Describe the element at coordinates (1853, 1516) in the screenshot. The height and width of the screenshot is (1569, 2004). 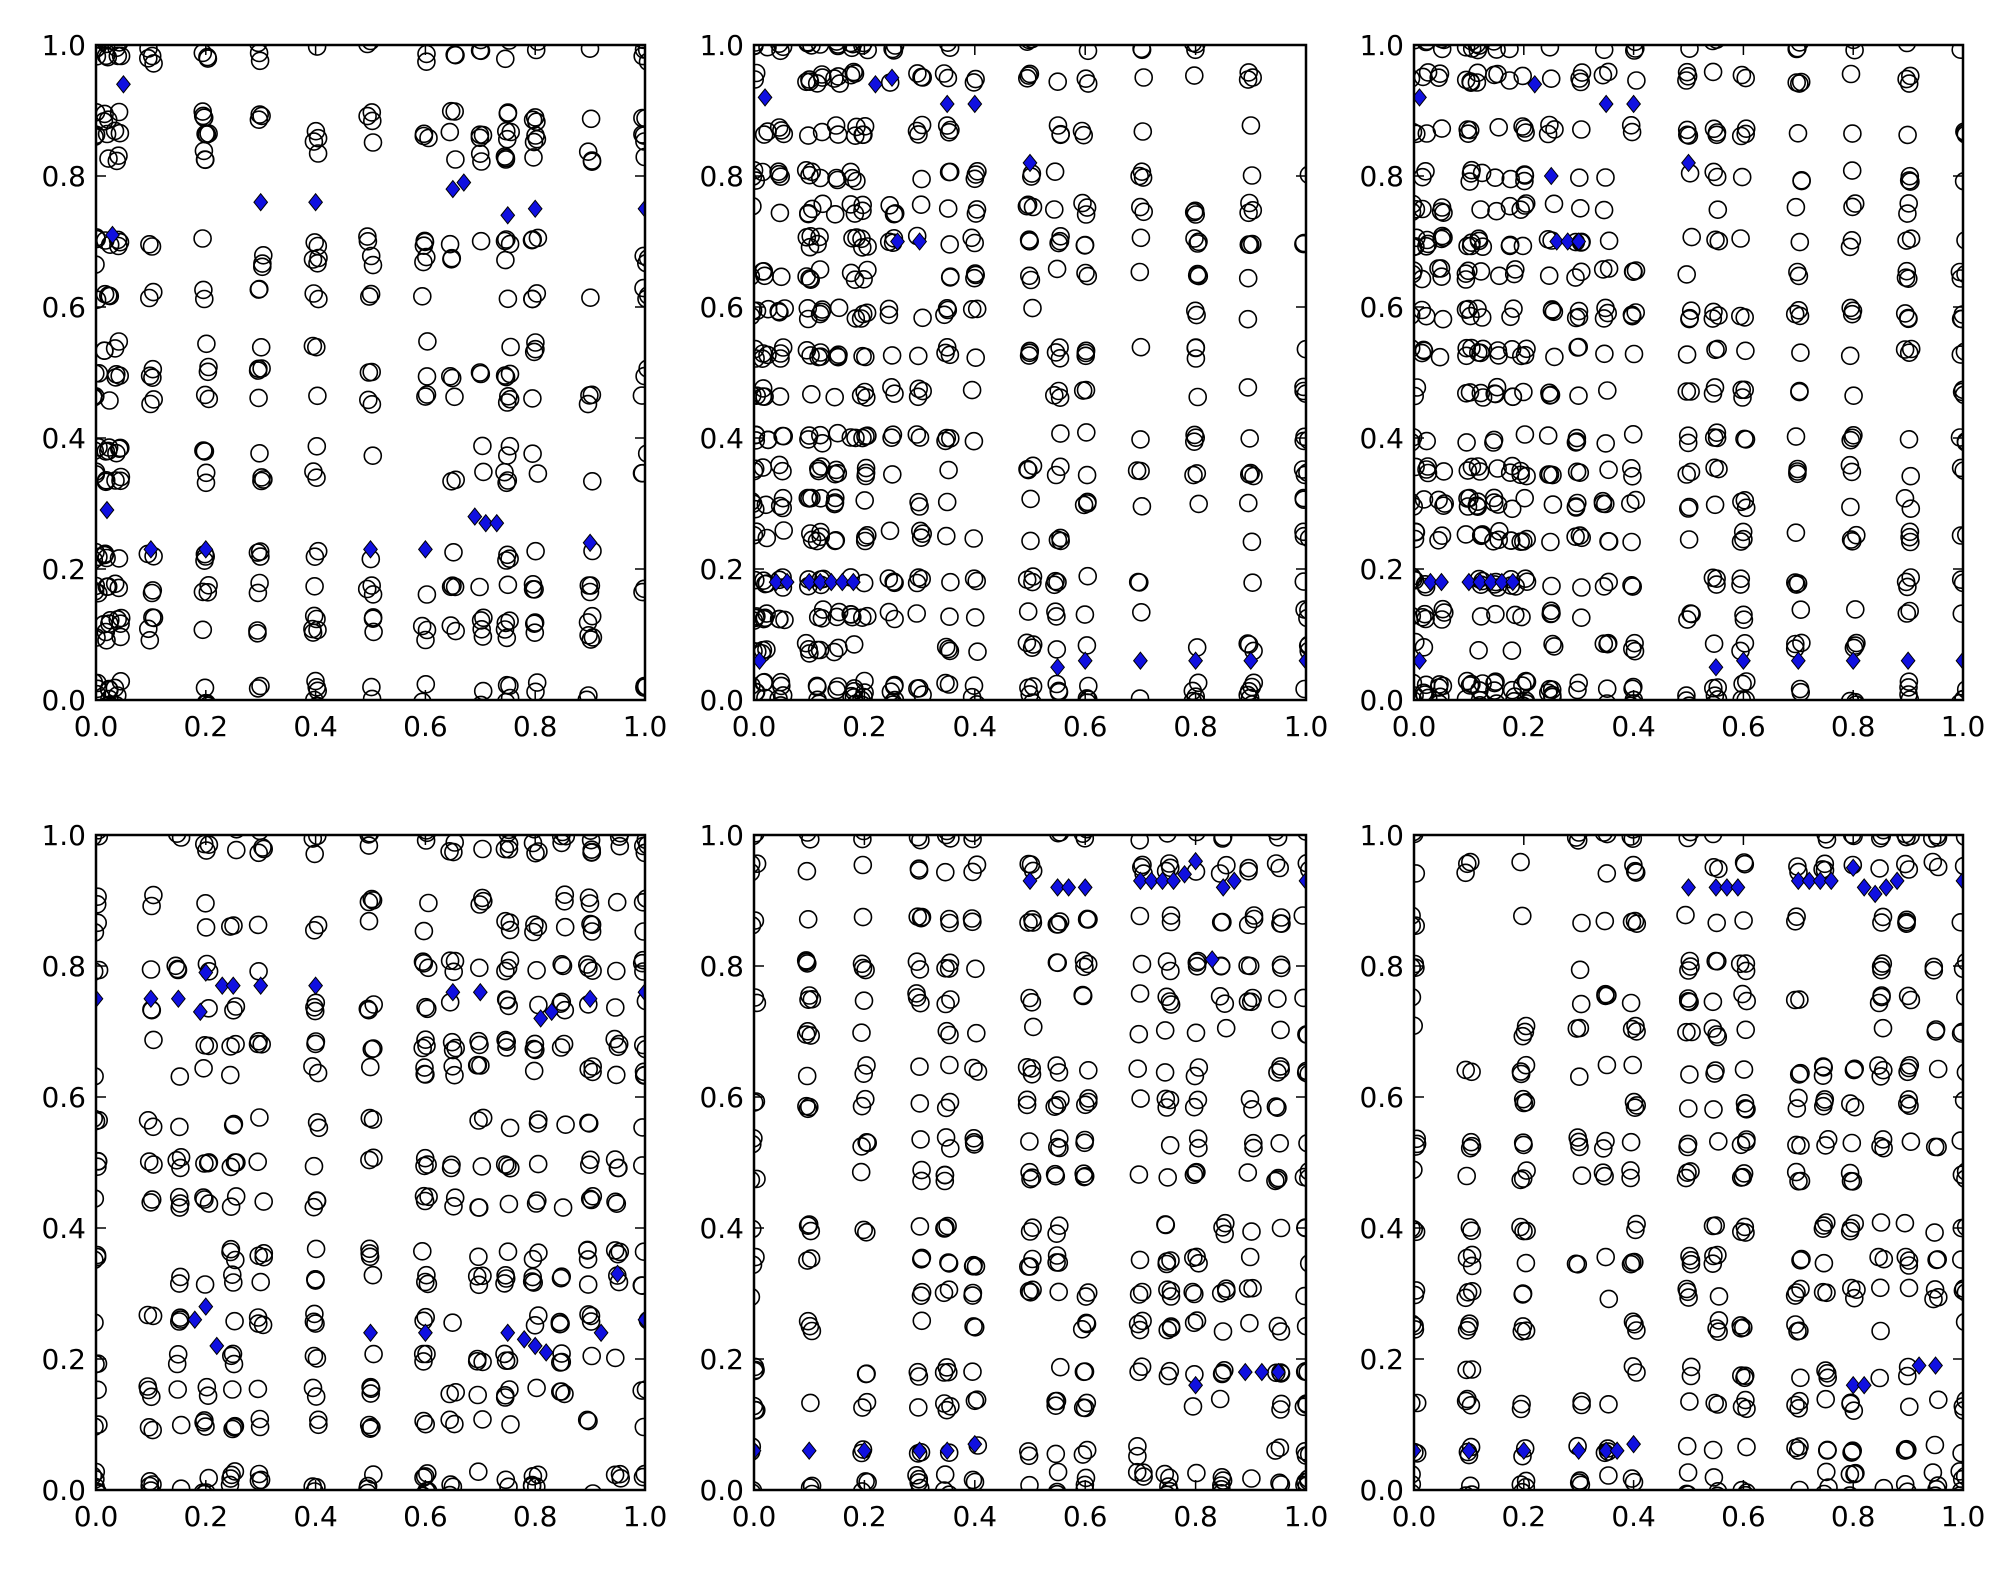
I see `x-tick-label: 0.8` at that location.